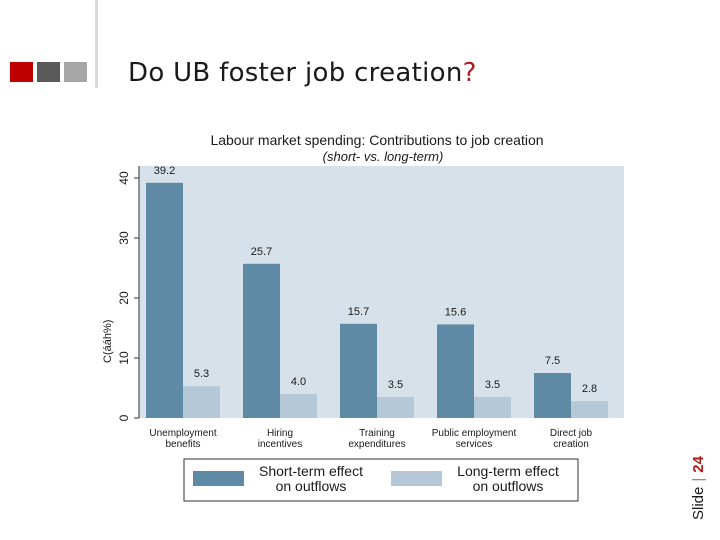 This screenshot has height=540, width=720. Describe the element at coordinates (261, 252) in the screenshot. I see `bar-value-label: 25.7` at that location.